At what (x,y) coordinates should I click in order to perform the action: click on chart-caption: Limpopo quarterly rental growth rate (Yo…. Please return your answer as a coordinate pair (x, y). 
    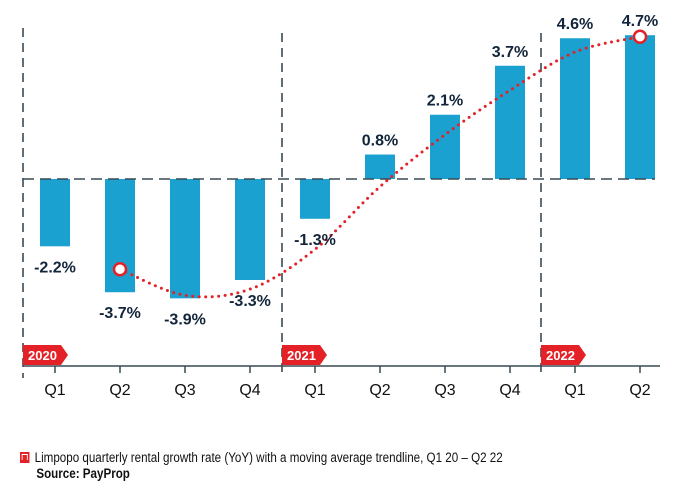
    Looking at the image, I should click on (261, 465).